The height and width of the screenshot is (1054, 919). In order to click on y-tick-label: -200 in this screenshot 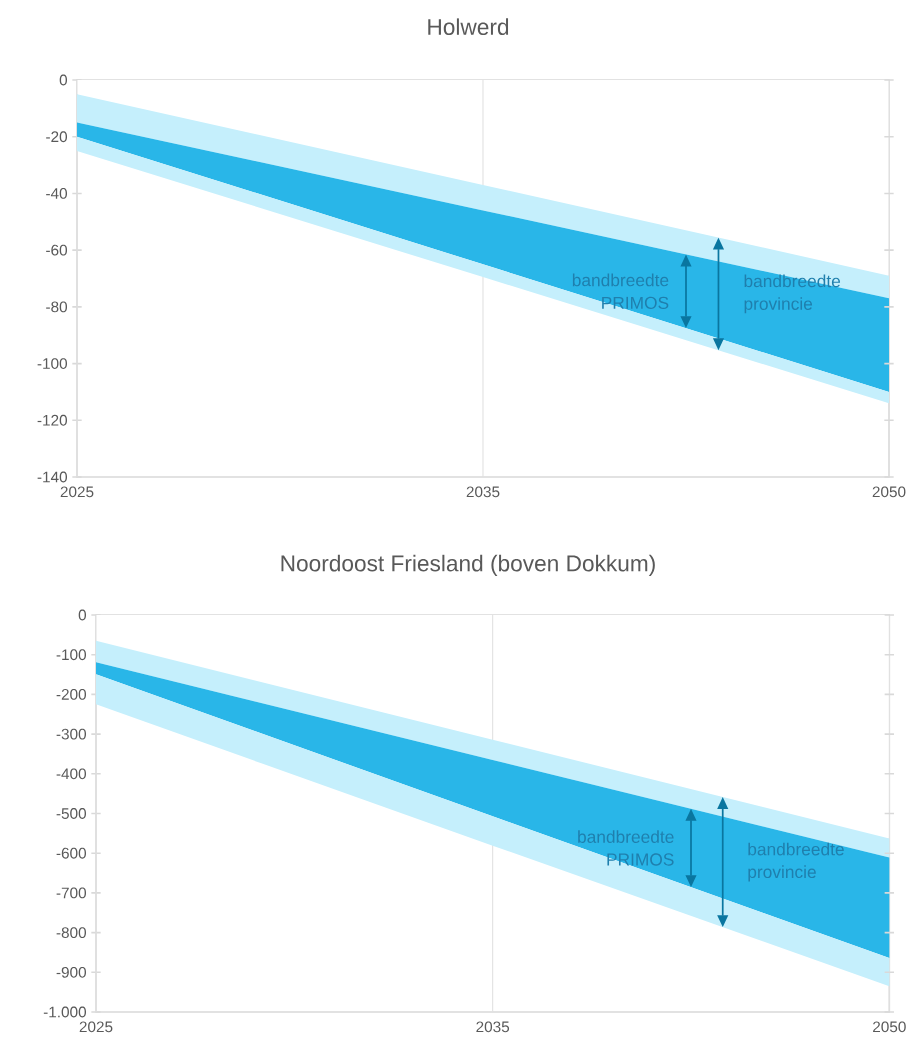, I will do `click(71, 694)`.